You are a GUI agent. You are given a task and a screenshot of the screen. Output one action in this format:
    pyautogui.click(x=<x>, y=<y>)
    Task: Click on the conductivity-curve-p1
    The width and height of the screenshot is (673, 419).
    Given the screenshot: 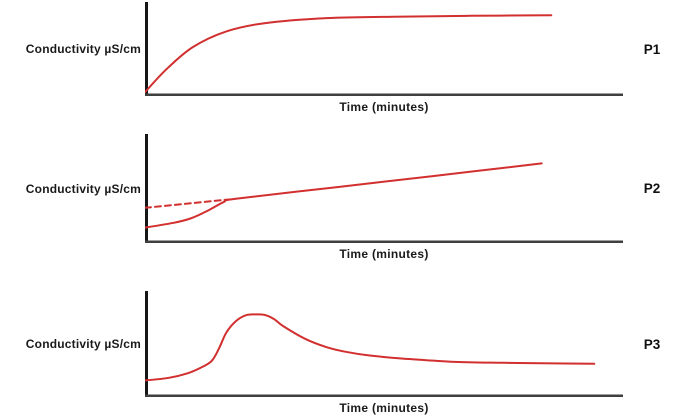 What is the action you would take?
    pyautogui.click(x=349, y=54)
    